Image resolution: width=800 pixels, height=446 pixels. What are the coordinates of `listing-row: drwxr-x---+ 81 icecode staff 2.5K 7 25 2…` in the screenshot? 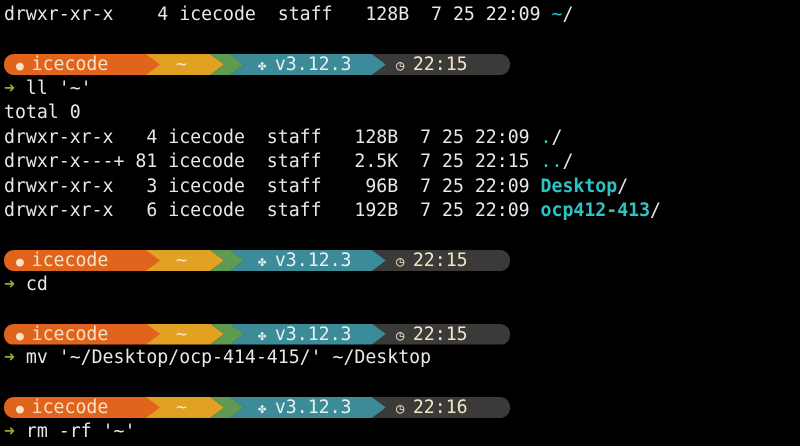 It's located at (332, 162).